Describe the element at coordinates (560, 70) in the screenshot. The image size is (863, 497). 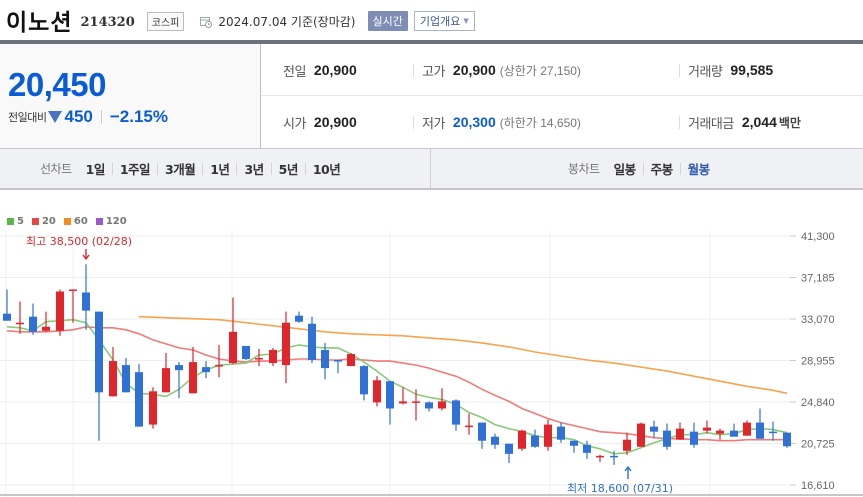
I see `upper-limit-value: 27,150)` at that location.